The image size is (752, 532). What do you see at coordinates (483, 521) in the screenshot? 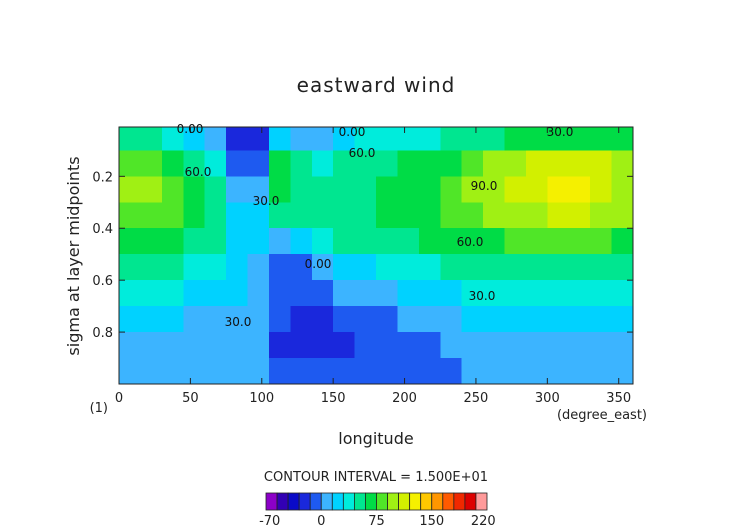
I see `colorbar-tick-label: 220` at bounding box center [483, 521].